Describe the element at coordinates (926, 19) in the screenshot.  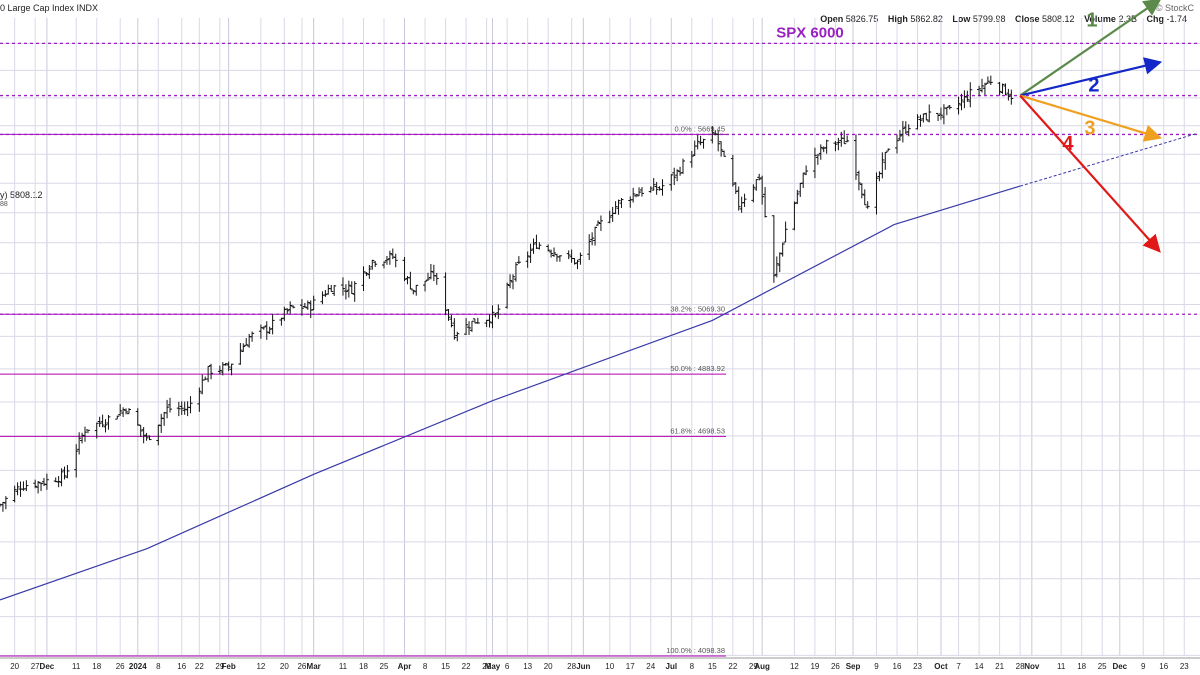
I see `high-value: 5862.82` at that location.